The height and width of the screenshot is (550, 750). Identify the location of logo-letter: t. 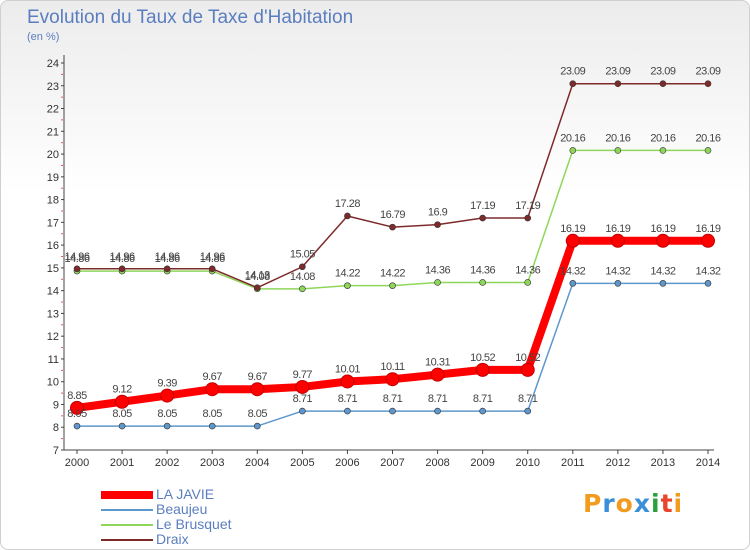
(667, 503).